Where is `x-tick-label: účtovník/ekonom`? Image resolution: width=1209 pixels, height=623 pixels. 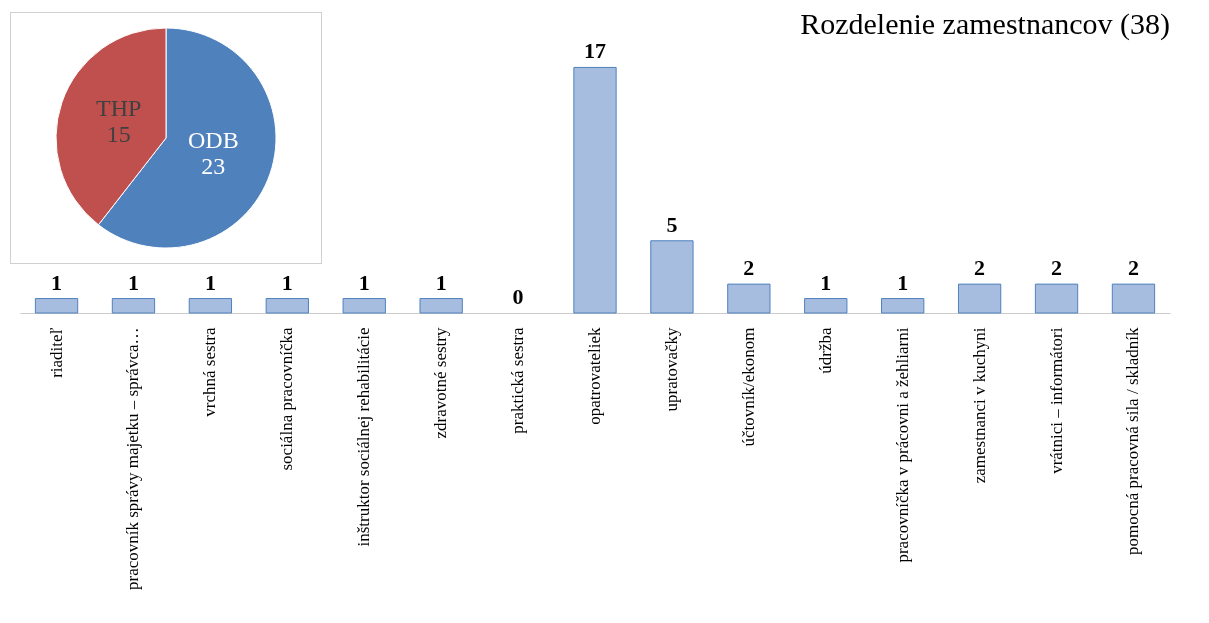
x-tick-label: účtovník/ekonom is located at coordinates (748, 387).